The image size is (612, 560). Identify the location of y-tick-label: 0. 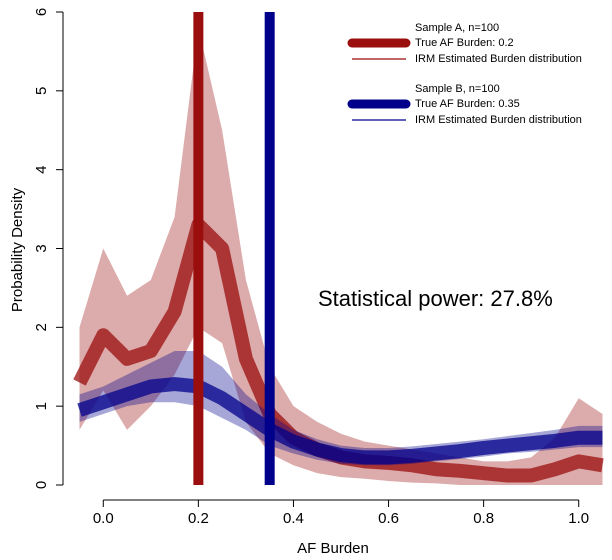
(41, 485).